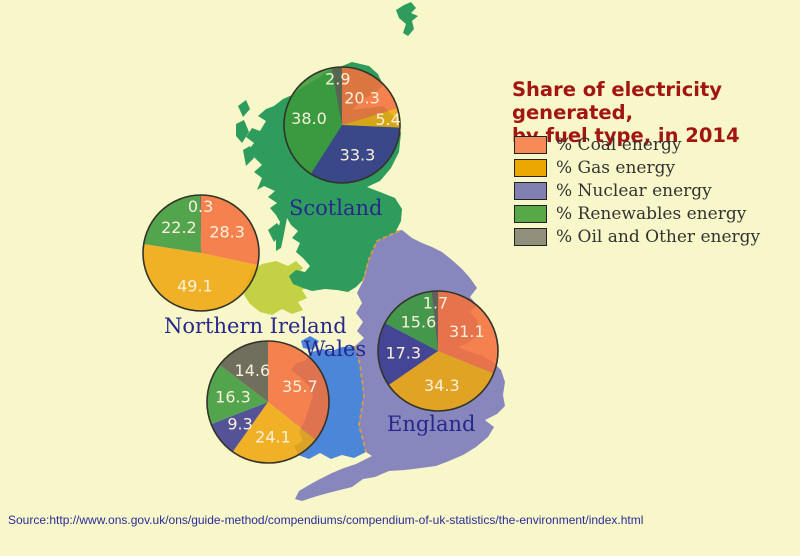 Image resolution: width=800 pixels, height=556 pixels. Describe the element at coordinates (239, 423) in the screenshot. I see `pie-value-label: 9.3` at that location.